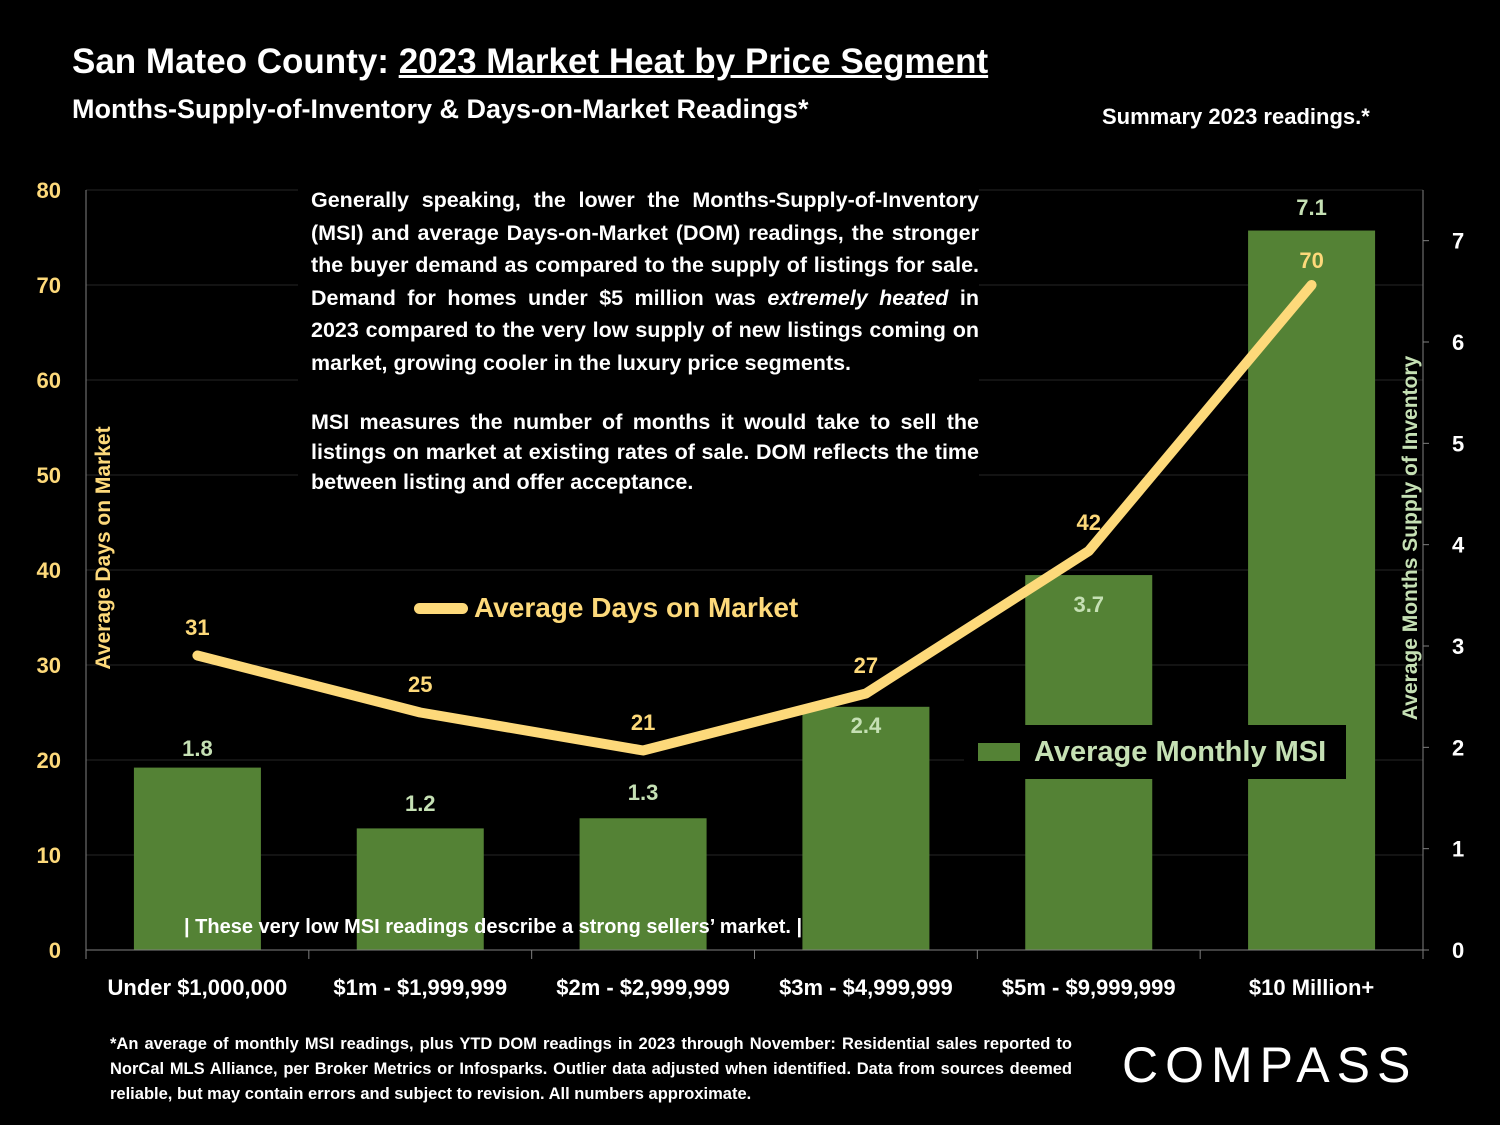 The image size is (1500, 1125). What do you see at coordinates (1089, 522) in the screenshot?
I see `dom-data-label: 42` at bounding box center [1089, 522].